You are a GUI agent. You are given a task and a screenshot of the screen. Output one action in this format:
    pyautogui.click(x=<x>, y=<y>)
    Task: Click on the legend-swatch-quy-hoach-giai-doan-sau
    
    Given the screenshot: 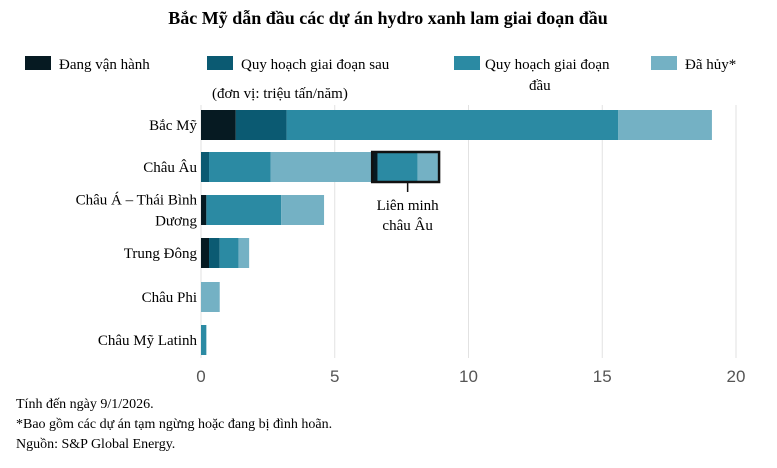 What is the action you would take?
    pyautogui.click(x=220, y=63)
    